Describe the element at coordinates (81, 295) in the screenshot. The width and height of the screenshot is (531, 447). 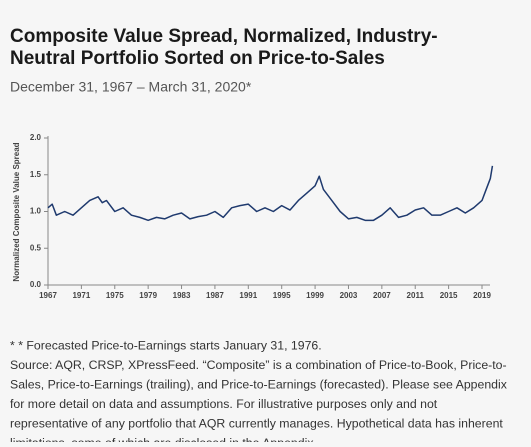
I see `x-tick-label: 1971` at that location.